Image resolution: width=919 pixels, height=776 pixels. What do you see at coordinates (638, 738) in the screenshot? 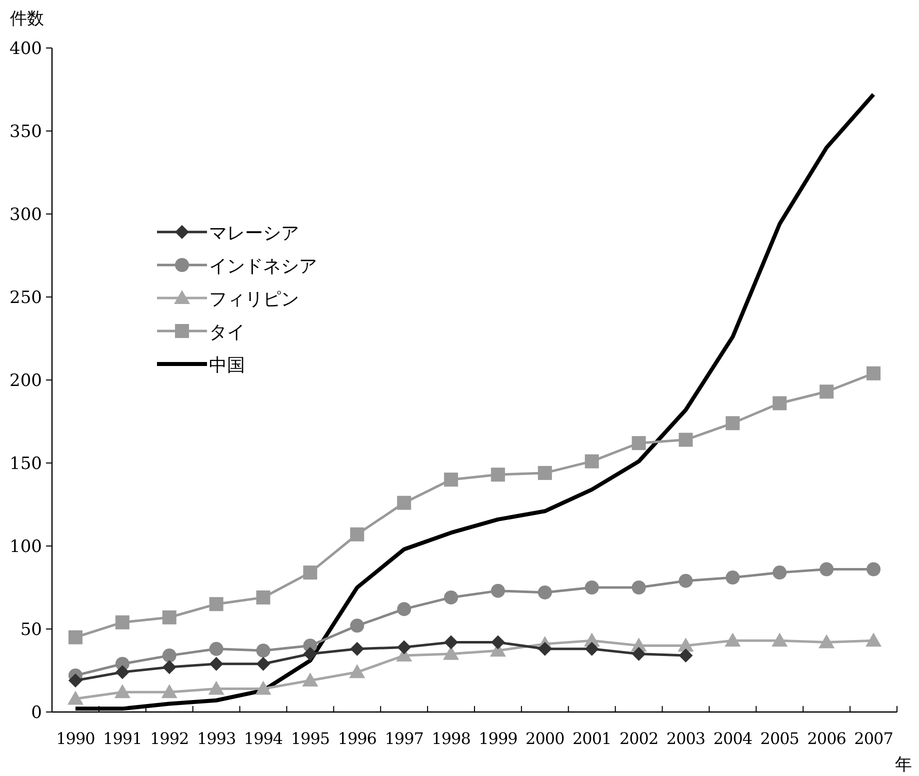
I see `x-tick-label: 2002` at bounding box center [638, 738].